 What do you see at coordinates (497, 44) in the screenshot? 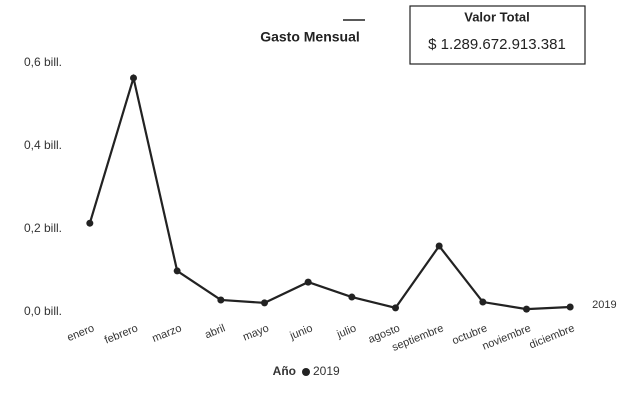
I see `card-value: $ 1.289.672.913.381` at bounding box center [497, 44].